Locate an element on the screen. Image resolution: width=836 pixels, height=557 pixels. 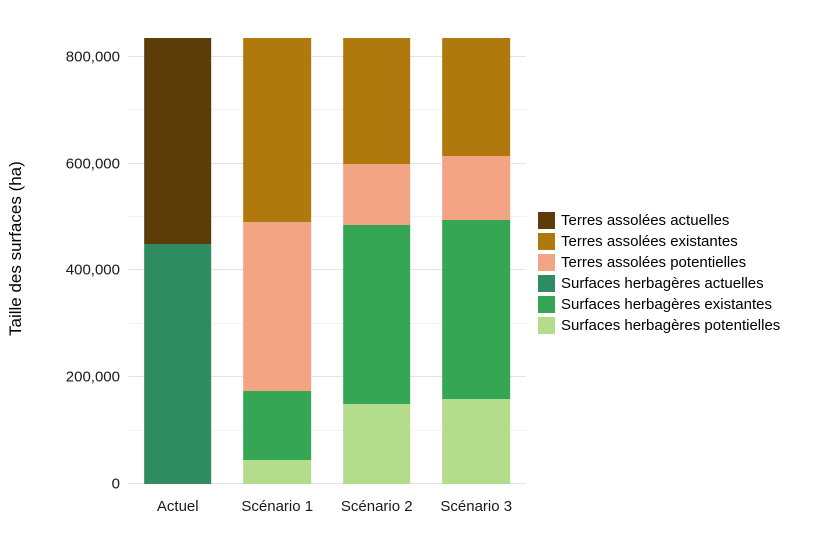
legend-item: Terres assolées potentielles is located at coordinates (659, 262).